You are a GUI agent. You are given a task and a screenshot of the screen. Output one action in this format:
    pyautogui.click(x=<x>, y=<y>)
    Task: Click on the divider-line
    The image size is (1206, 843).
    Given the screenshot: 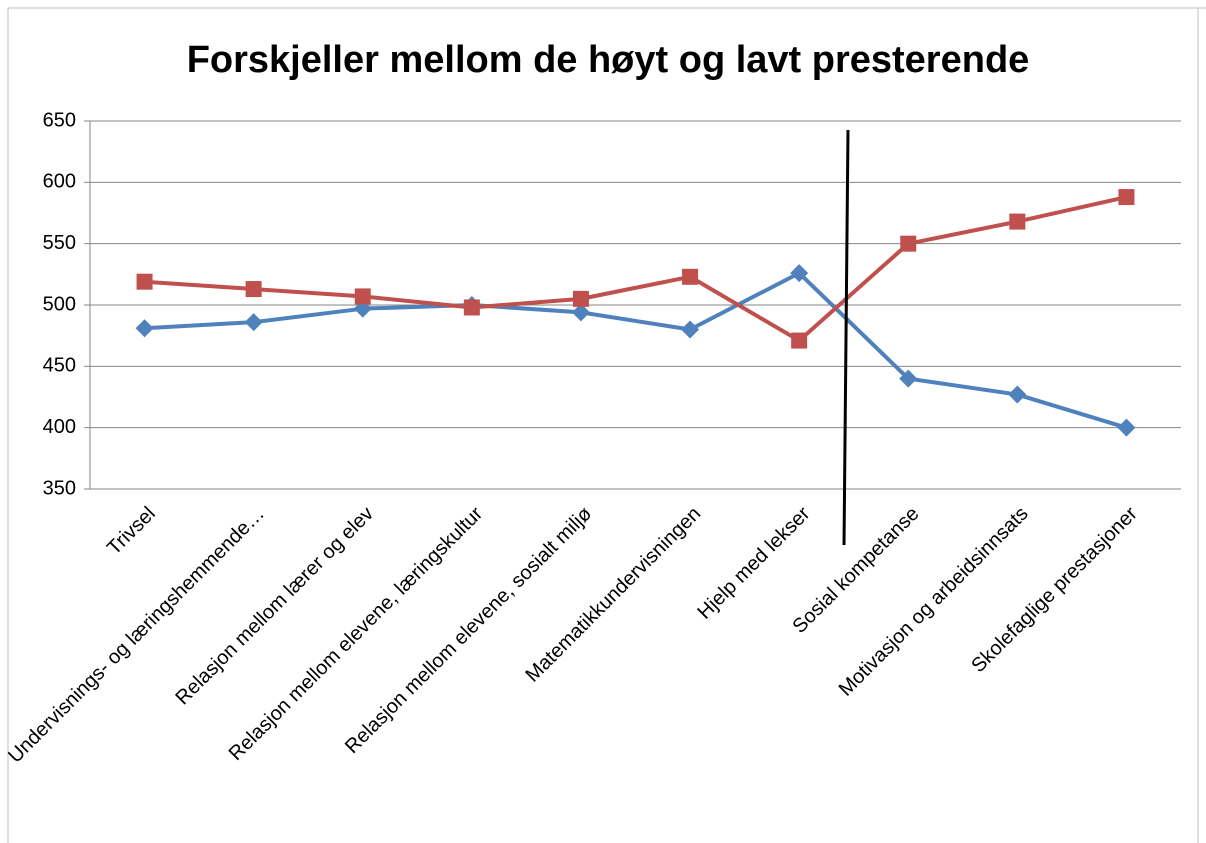 What is the action you would take?
    pyautogui.click(x=846, y=337)
    